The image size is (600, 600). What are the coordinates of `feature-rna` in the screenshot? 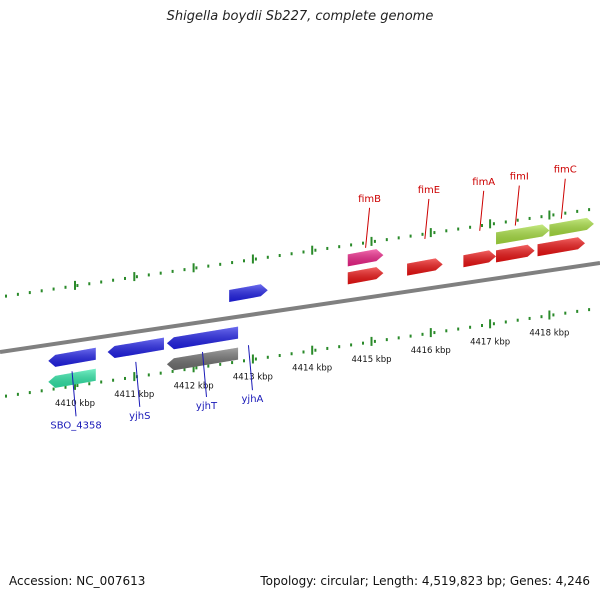 It's located at (72, 378).